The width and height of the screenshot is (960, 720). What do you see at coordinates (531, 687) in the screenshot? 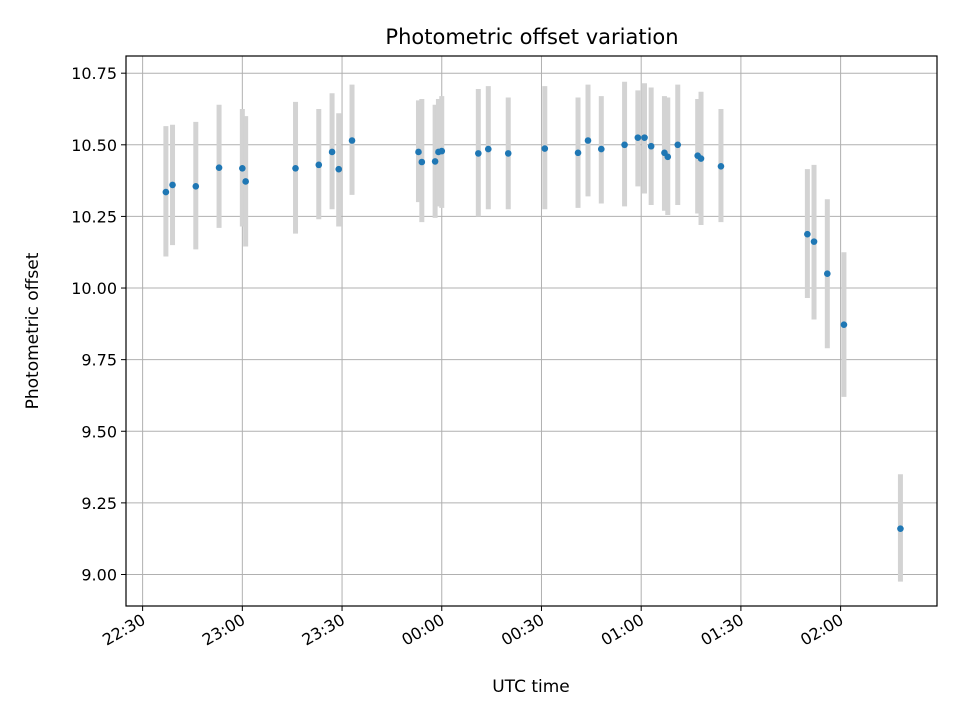
I see `x-axis-label: UTC time` at bounding box center [531, 687].